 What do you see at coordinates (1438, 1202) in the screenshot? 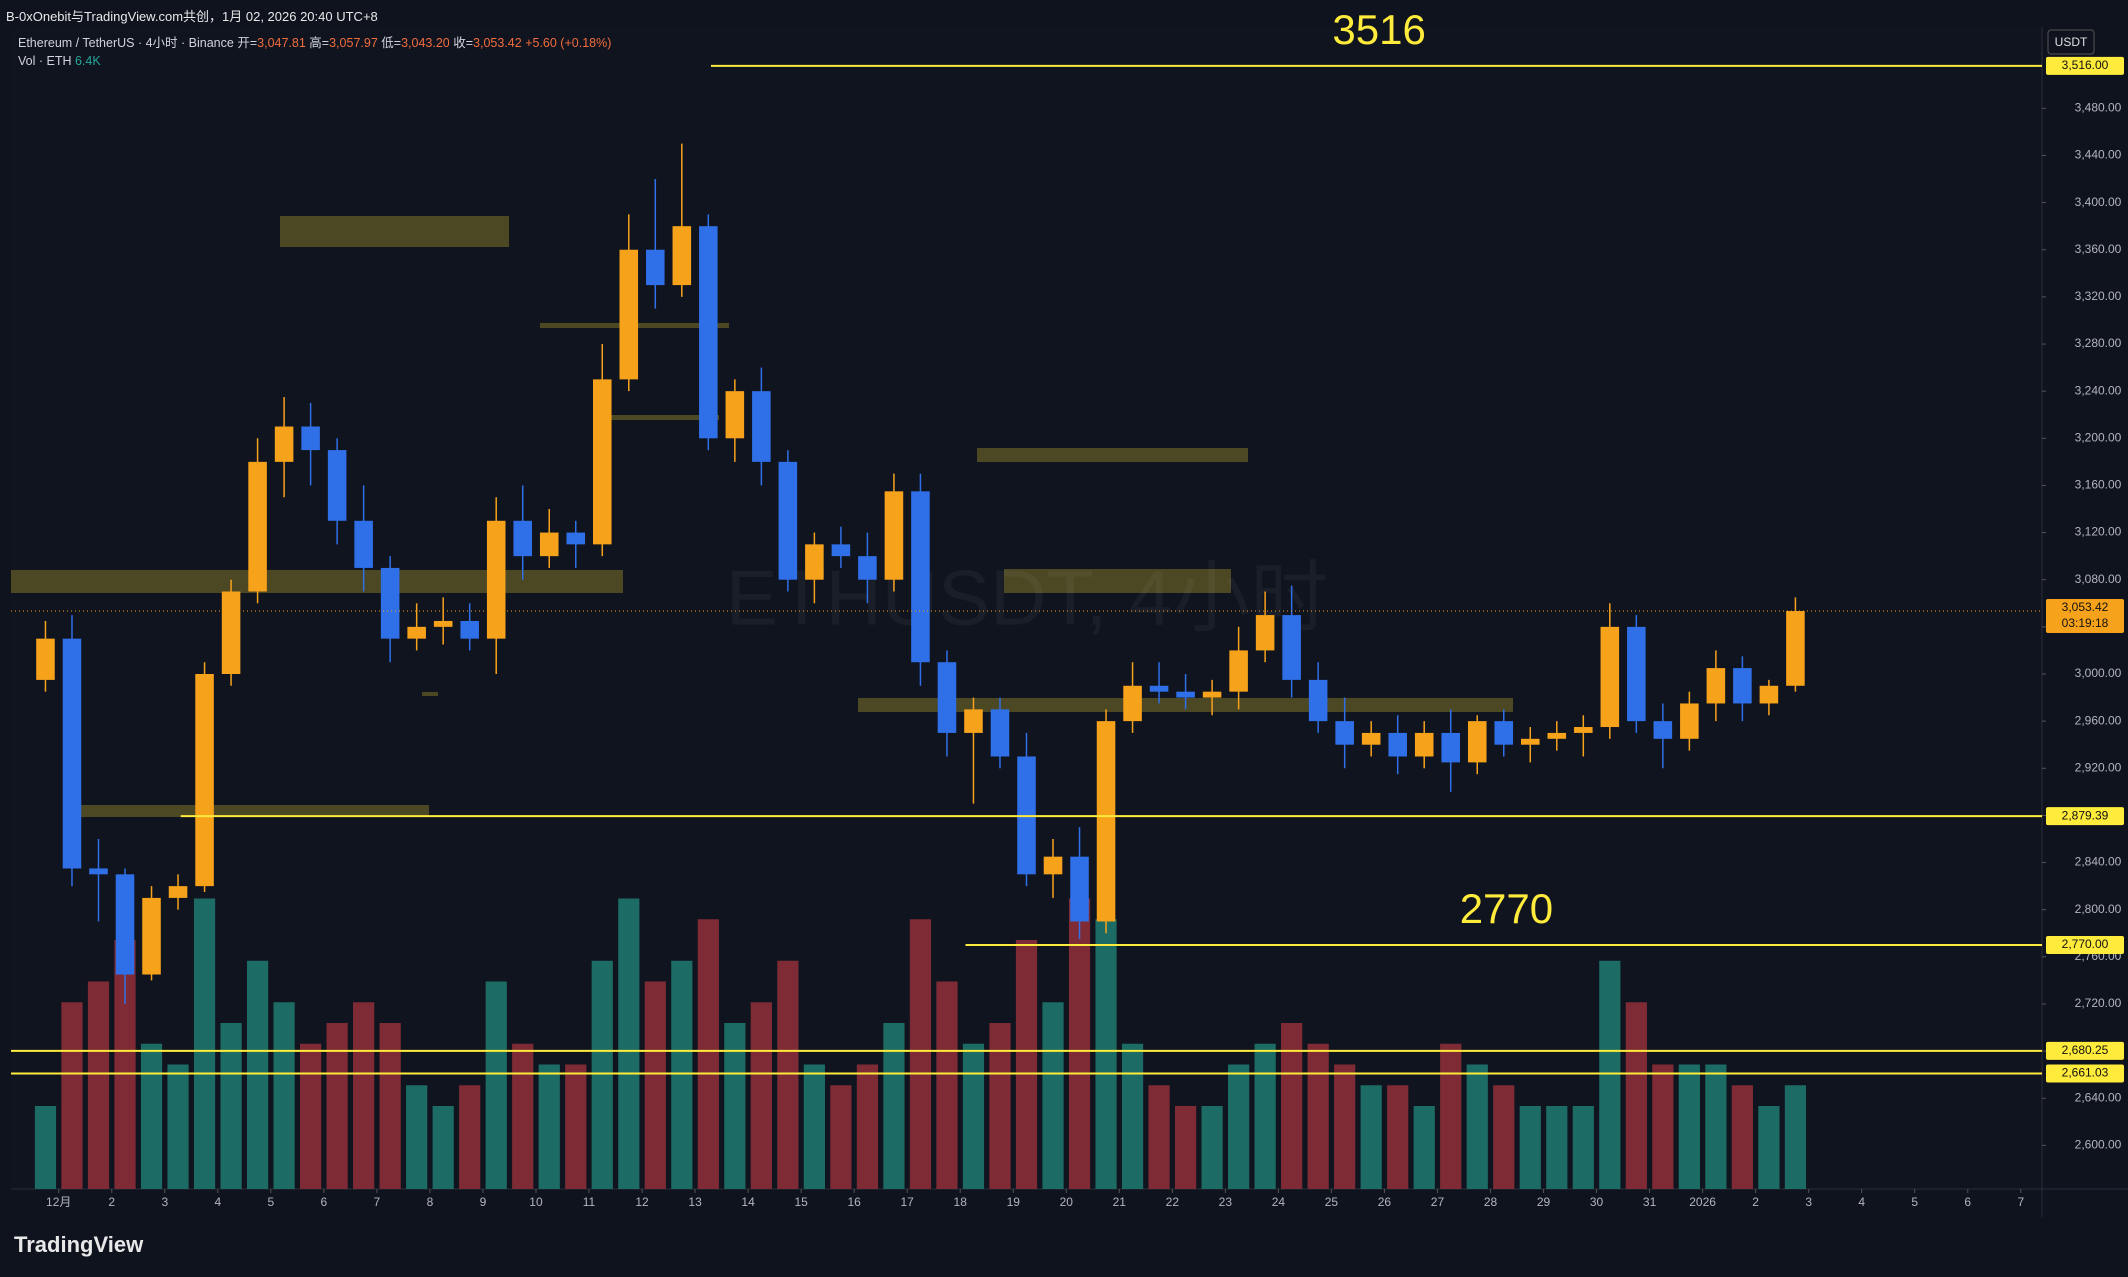
I see `x-tick-label: 27` at bounding box center [1438, 1202].